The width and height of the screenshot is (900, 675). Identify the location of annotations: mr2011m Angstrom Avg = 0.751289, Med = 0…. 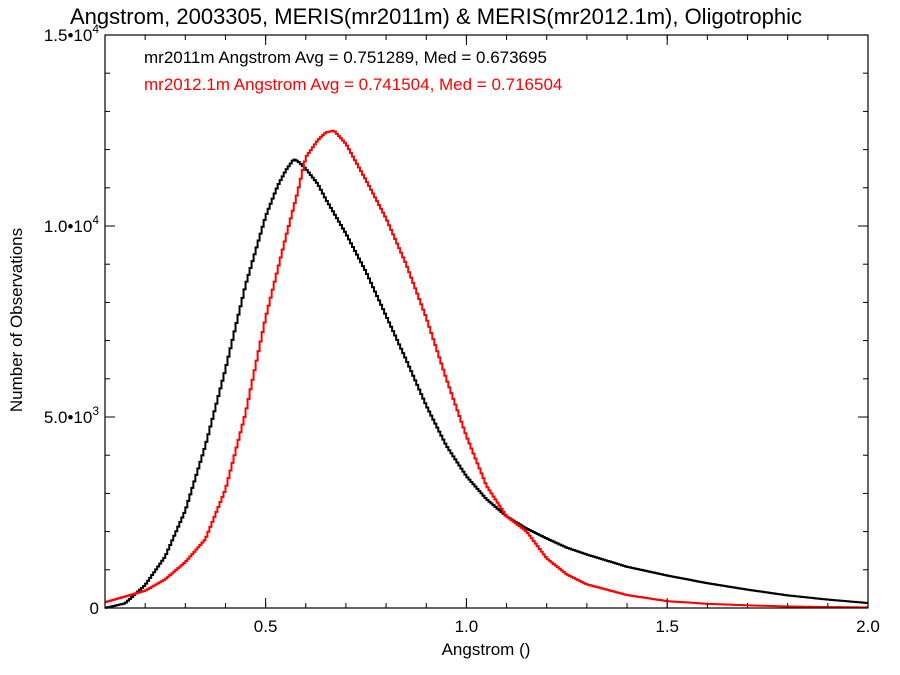
(353, 71).